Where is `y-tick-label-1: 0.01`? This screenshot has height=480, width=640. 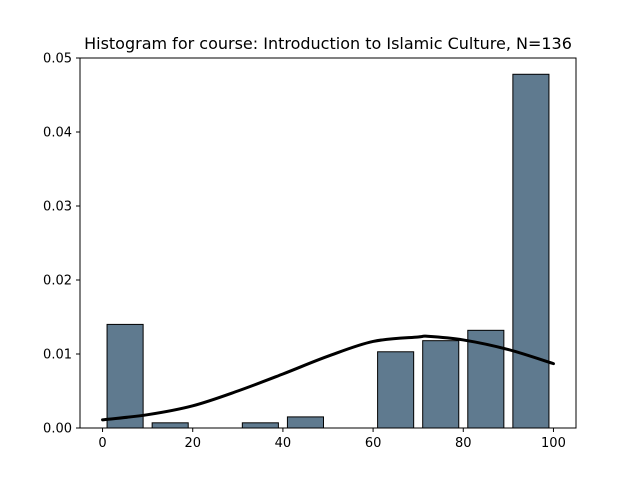
y-tick-label-1: 0.01 is located at coordinates (57, 355).